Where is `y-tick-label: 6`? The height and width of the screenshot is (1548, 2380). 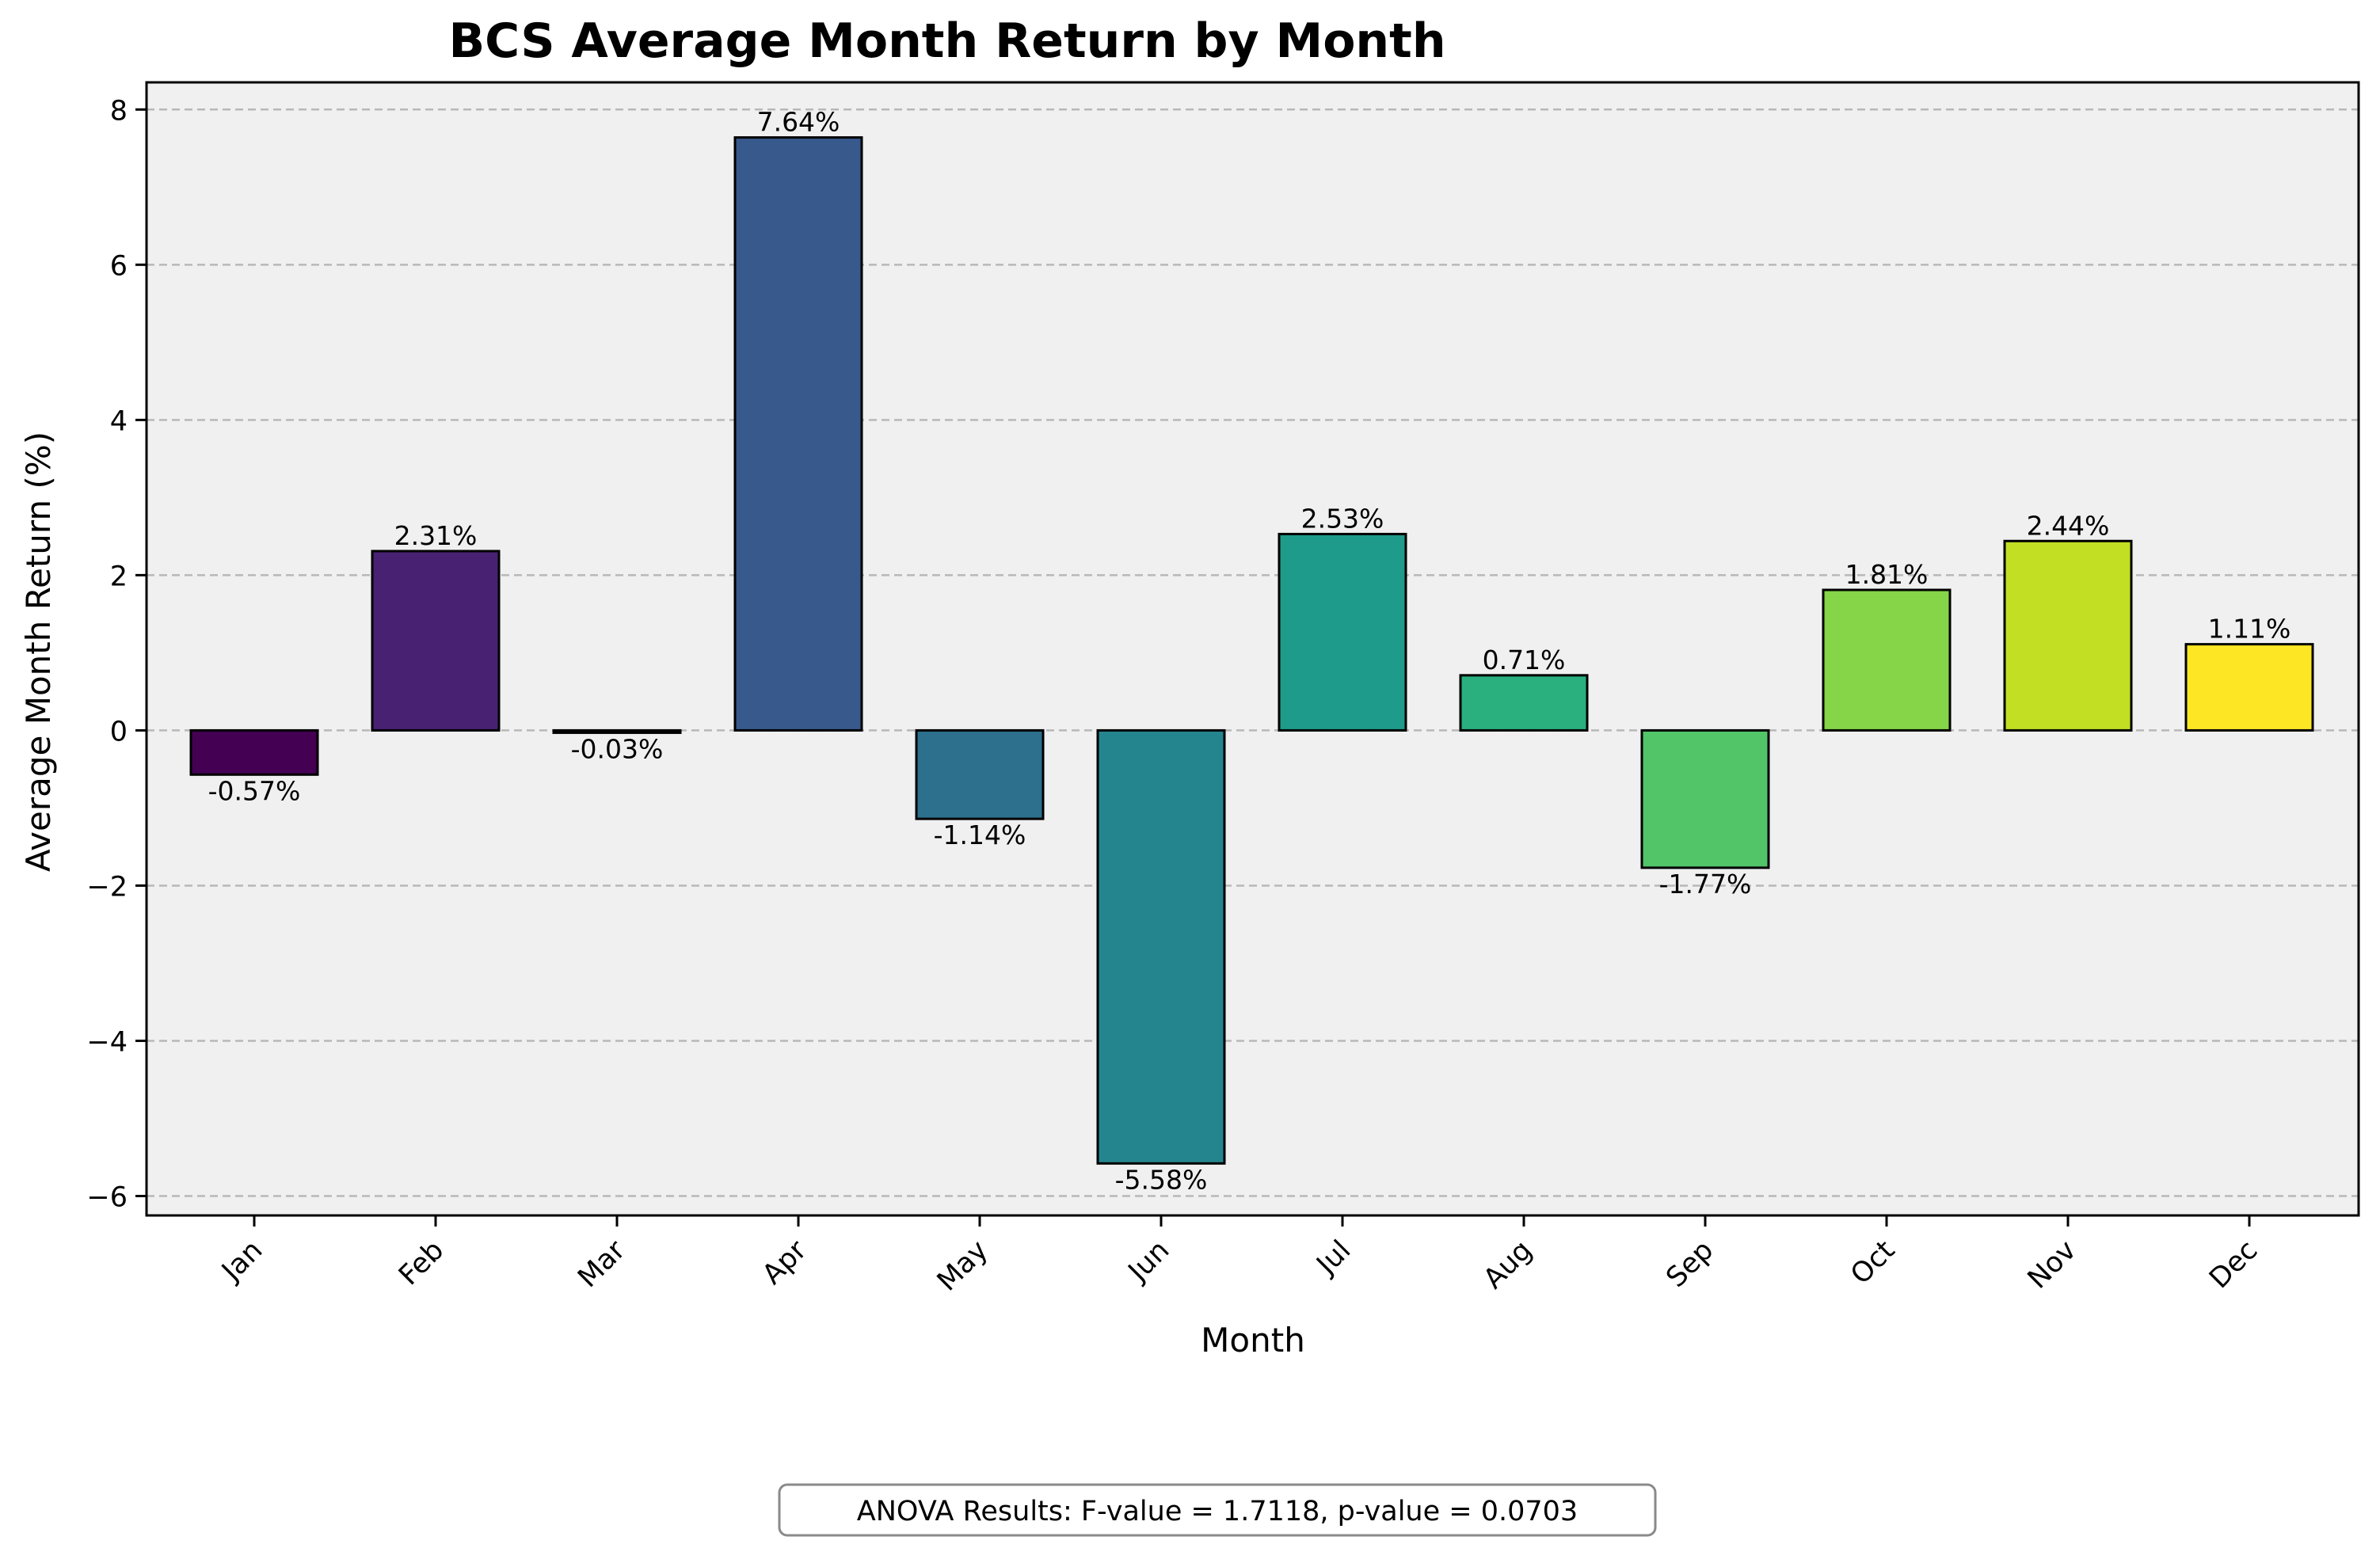
y-tick-label: 6 is located at coordinates (119, 266).